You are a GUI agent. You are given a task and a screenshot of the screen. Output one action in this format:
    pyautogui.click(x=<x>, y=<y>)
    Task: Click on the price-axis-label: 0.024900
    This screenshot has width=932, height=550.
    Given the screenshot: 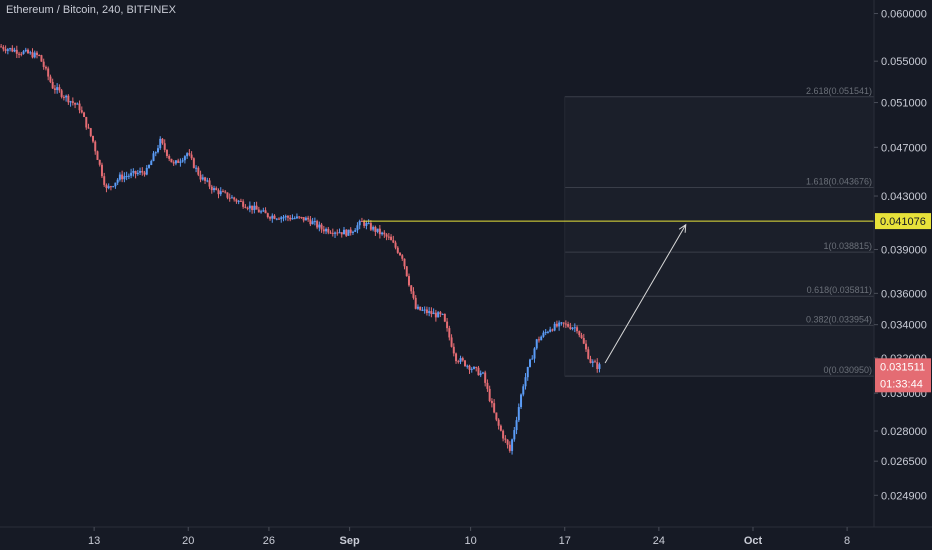 What is the action you would take?
    pyautogui.click(x=904, y=496)
    